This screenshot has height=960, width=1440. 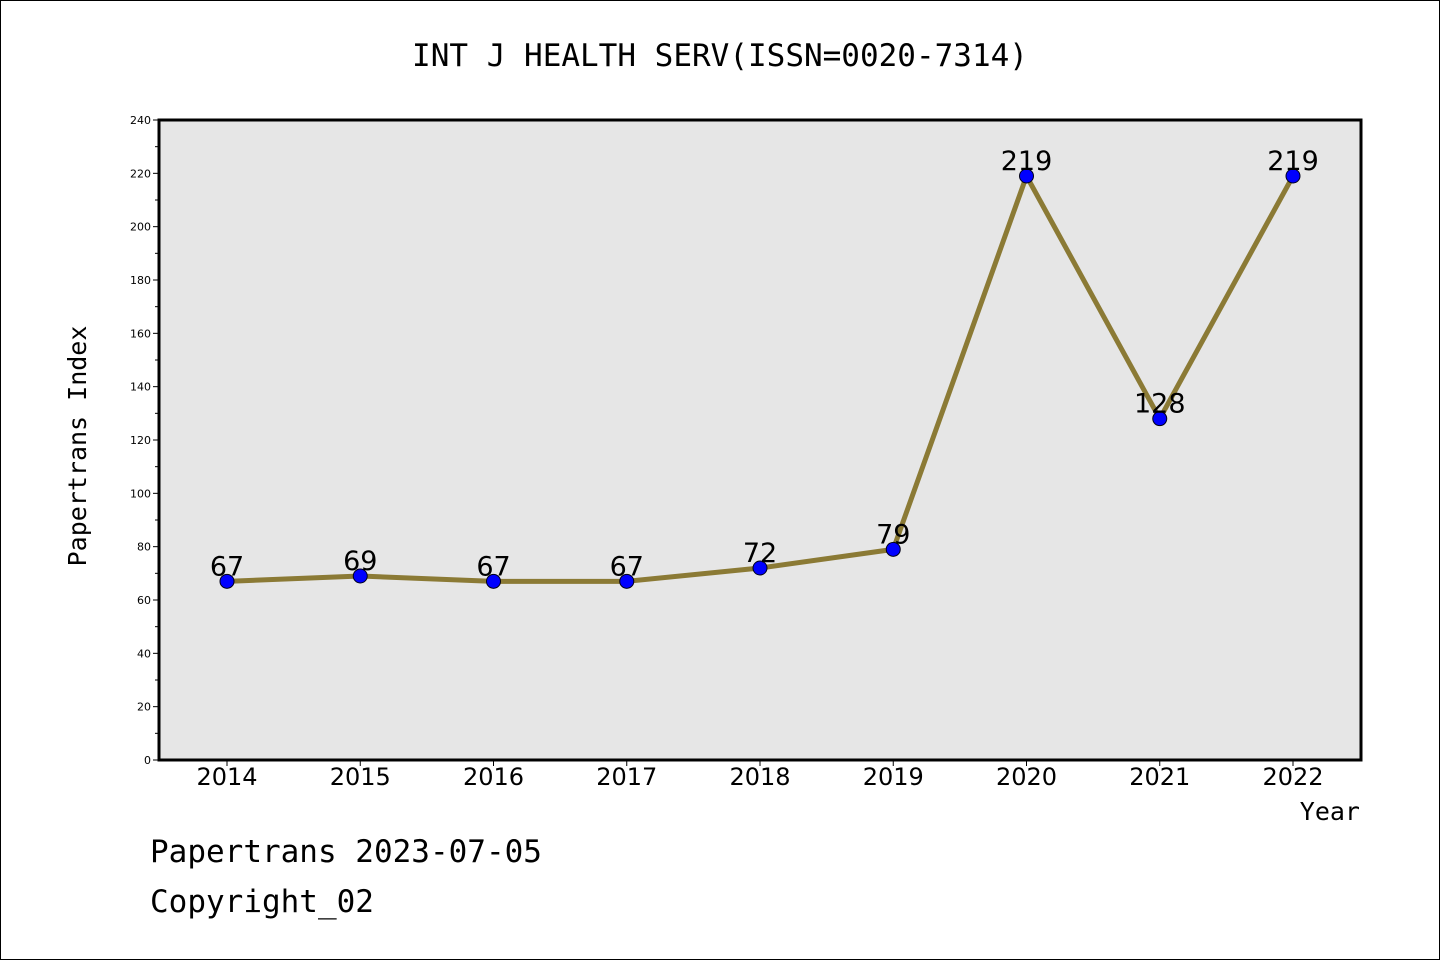 What do you see at coordinates (360, 777) in the screenshot?
I see `x-tick-label: 2015` at bounding box center [360, 777].